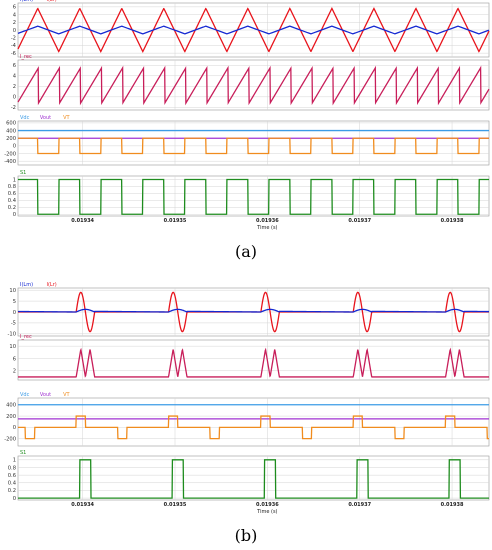 This screenshot has height=550, width=492. I want to click on caption-b: (b), so click(246, 535).